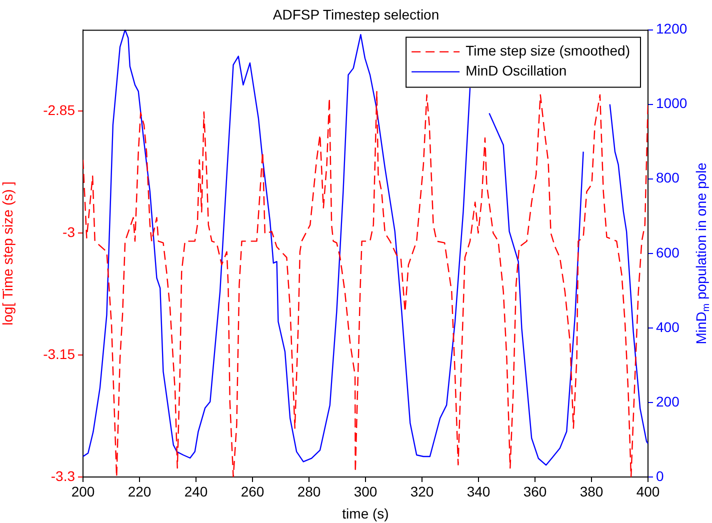  I want to click on x-tick-label: 200, so click(83, 491).